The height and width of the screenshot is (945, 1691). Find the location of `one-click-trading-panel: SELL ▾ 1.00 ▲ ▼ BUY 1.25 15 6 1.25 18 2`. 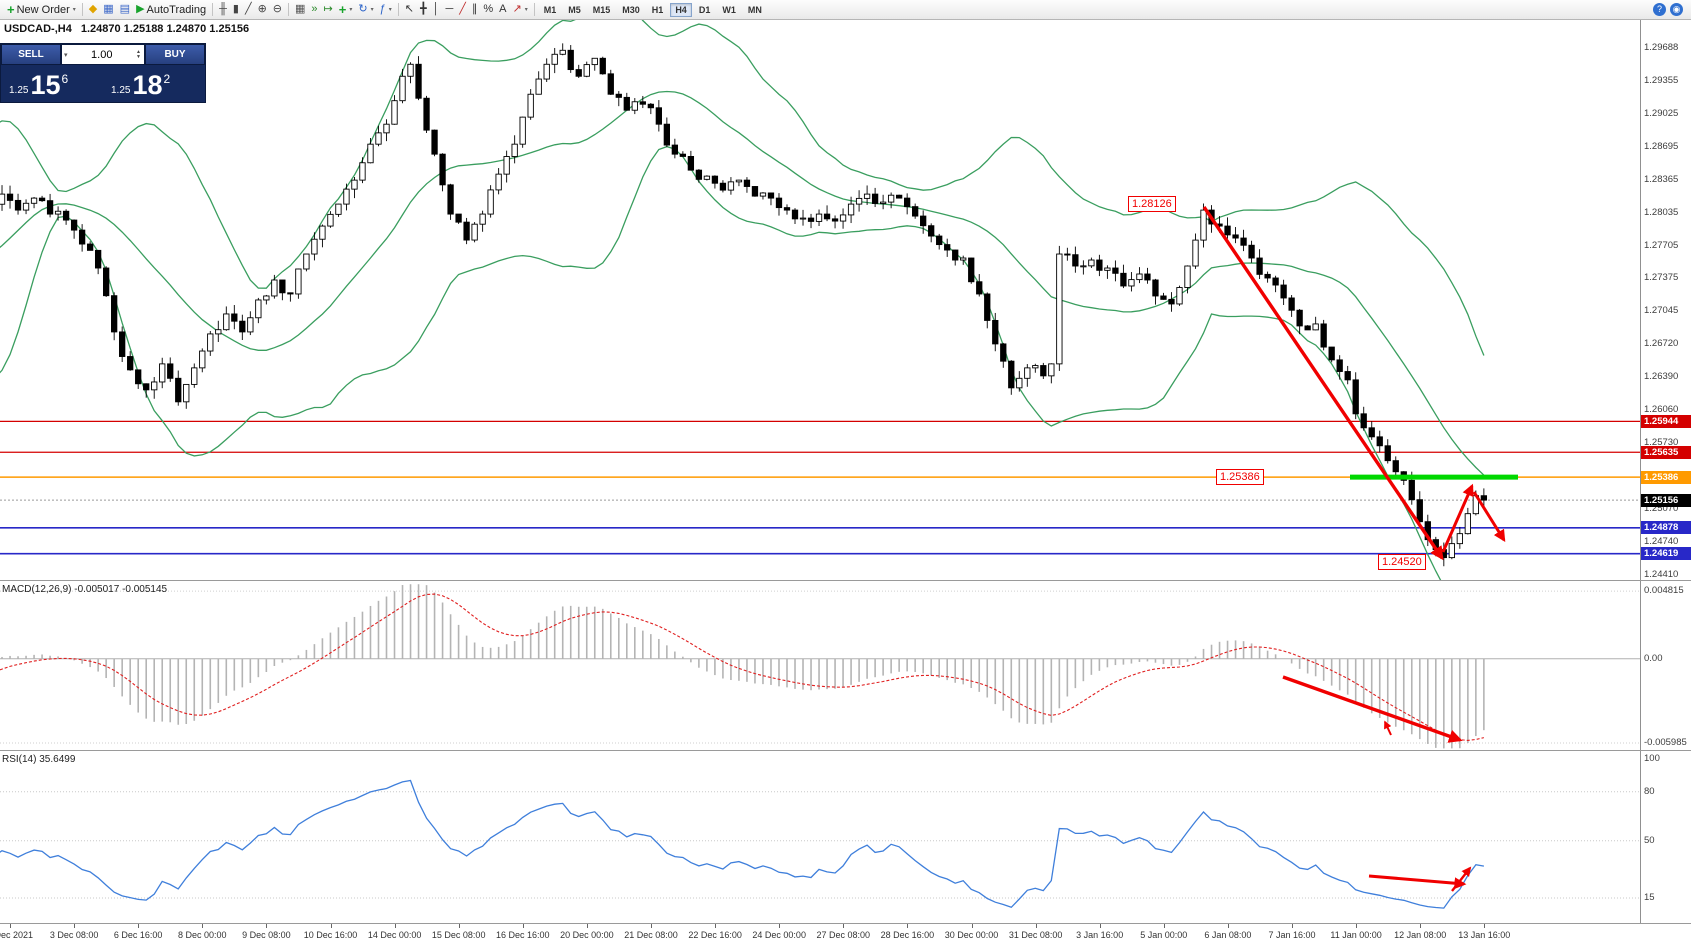

one-click-trading-panel: SELL ▾ 1.00 ▲ ▼ BUY 1.25 15 6 1.25 18 2 is located at coordinates (103, 73).